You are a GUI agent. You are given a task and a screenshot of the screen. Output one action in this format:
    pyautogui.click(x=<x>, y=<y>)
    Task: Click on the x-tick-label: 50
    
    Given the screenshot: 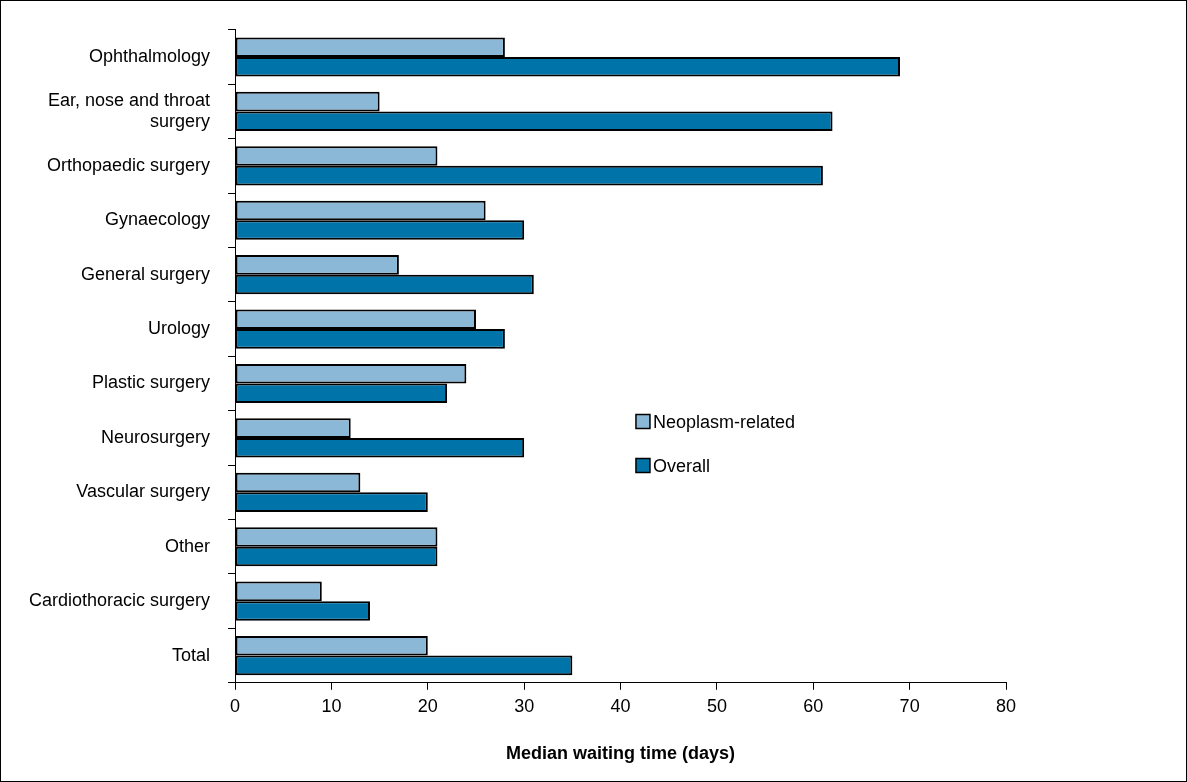 What is the action you would take?
    pyautogui.click(x=716, y=705)
    